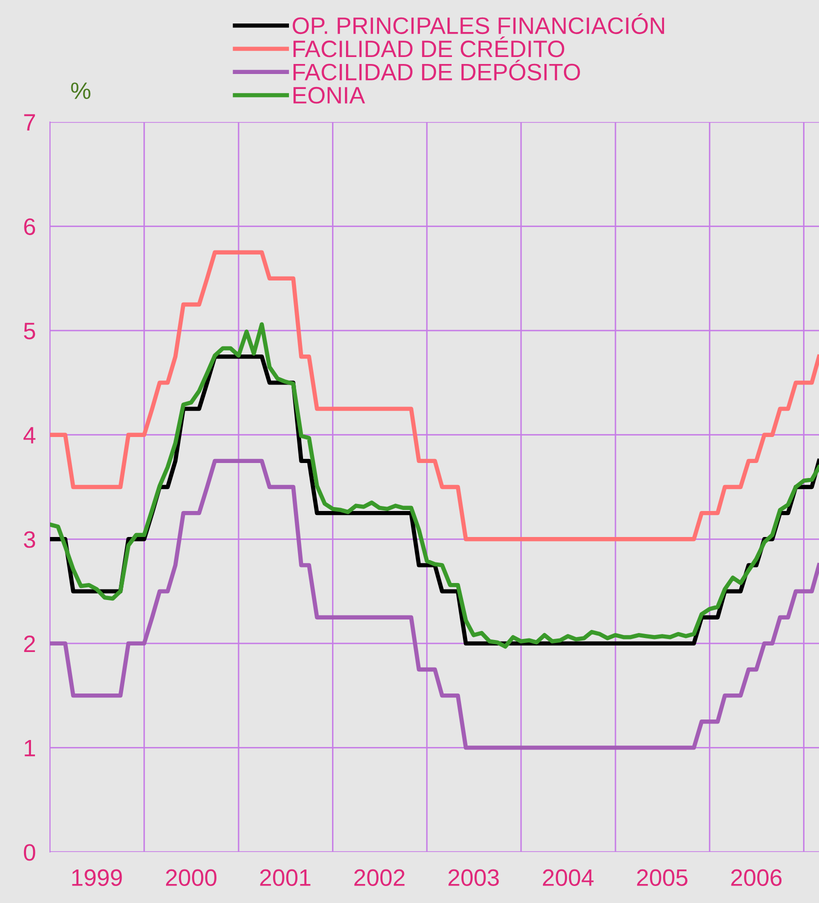 The height and width of the screenshot is (903, 819). Describe the element at coordinates (285, 877) in the screenshot. I see `x-tick-label: 2001` at that location.